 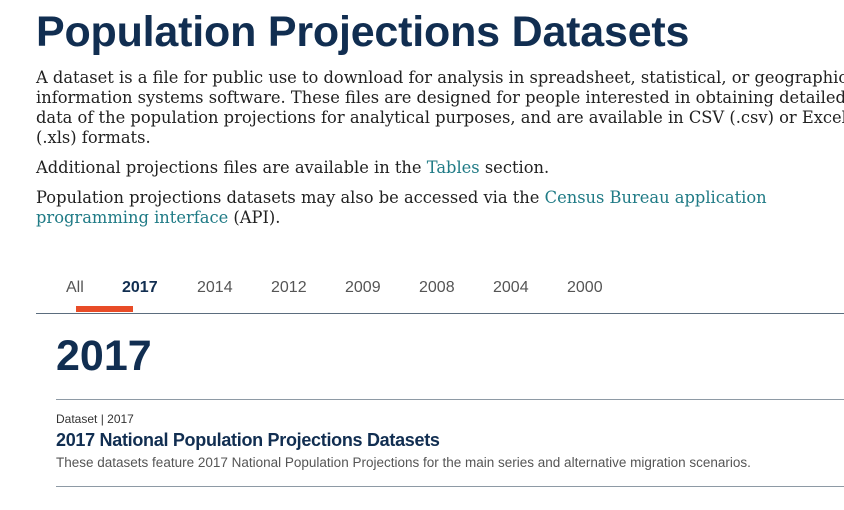 I want to click on year-tabs: All 2017 2014 2012 2009 2008 2004 2000, so click(x=440, y=292).